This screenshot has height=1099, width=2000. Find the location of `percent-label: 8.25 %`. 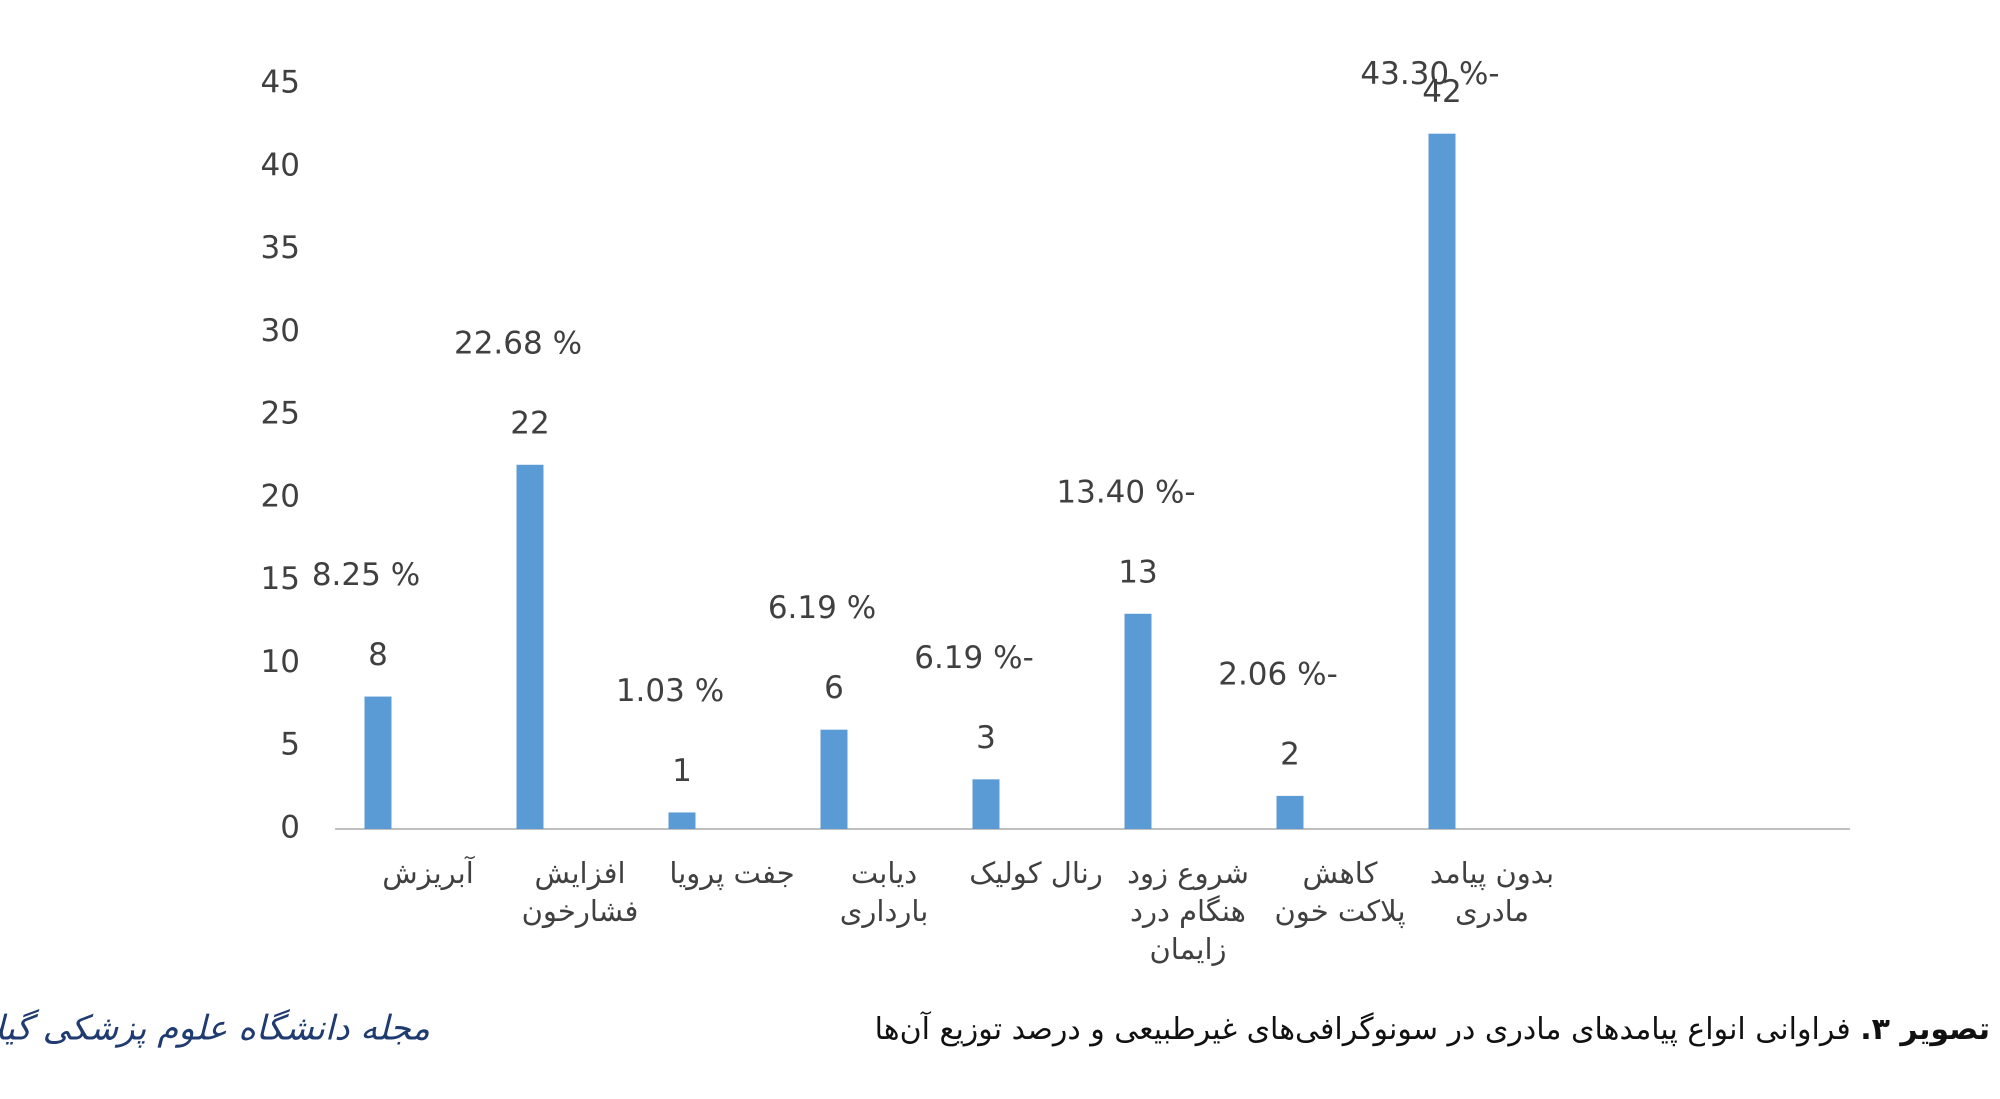

percent-label: 8.25 % is located at coordinates (366, 575).